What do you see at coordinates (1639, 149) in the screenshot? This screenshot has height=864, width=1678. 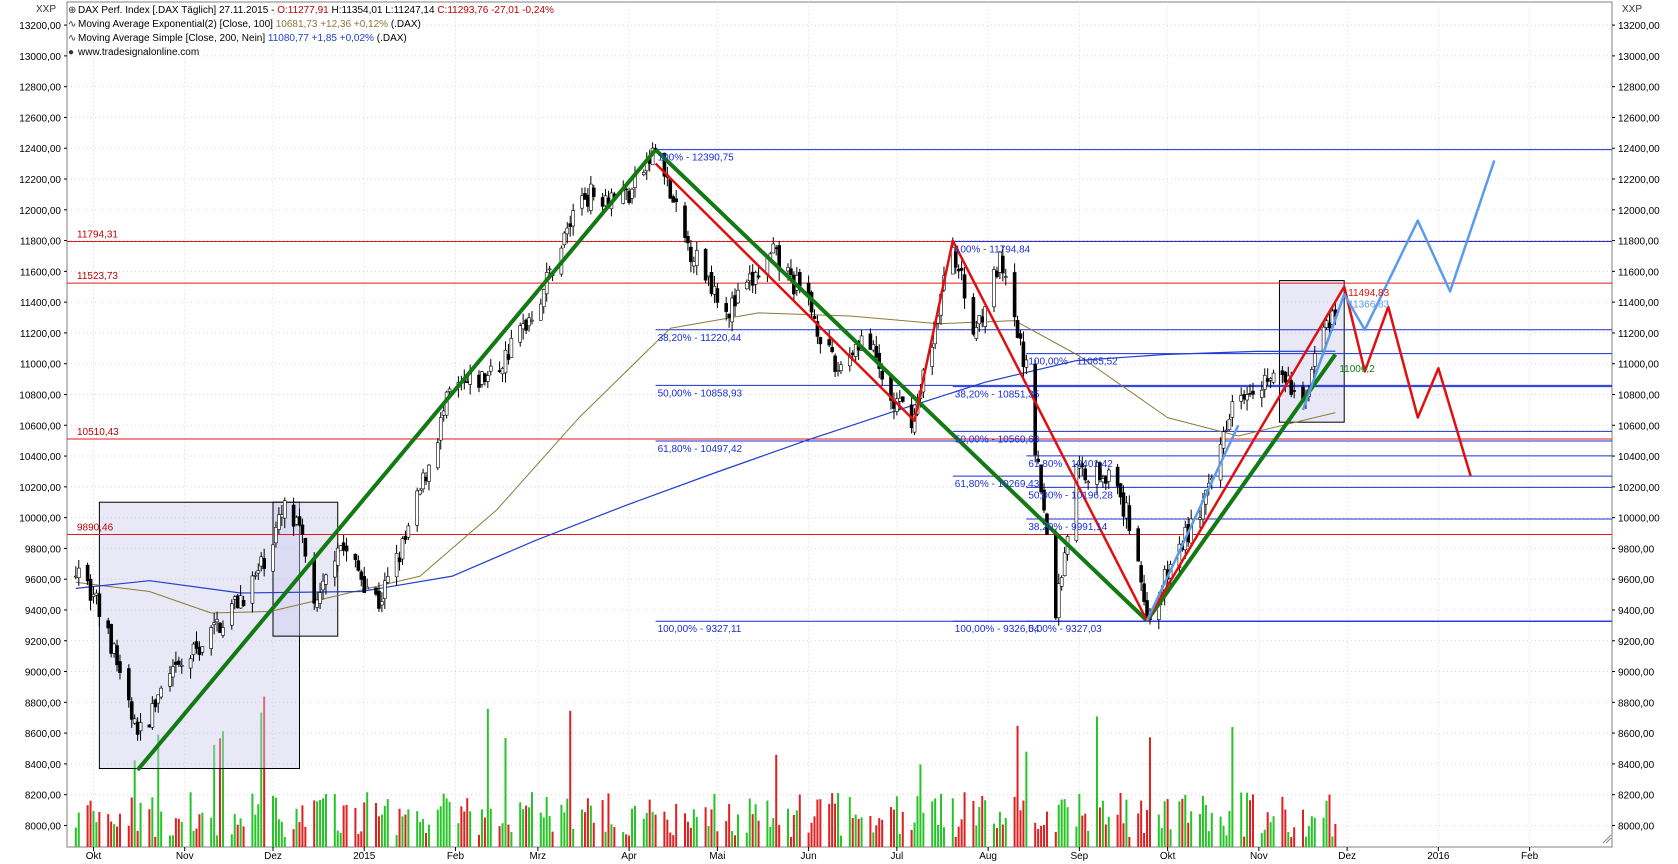 I see `y-tick-right: 12400,00` at bounding box center [1639, 149].